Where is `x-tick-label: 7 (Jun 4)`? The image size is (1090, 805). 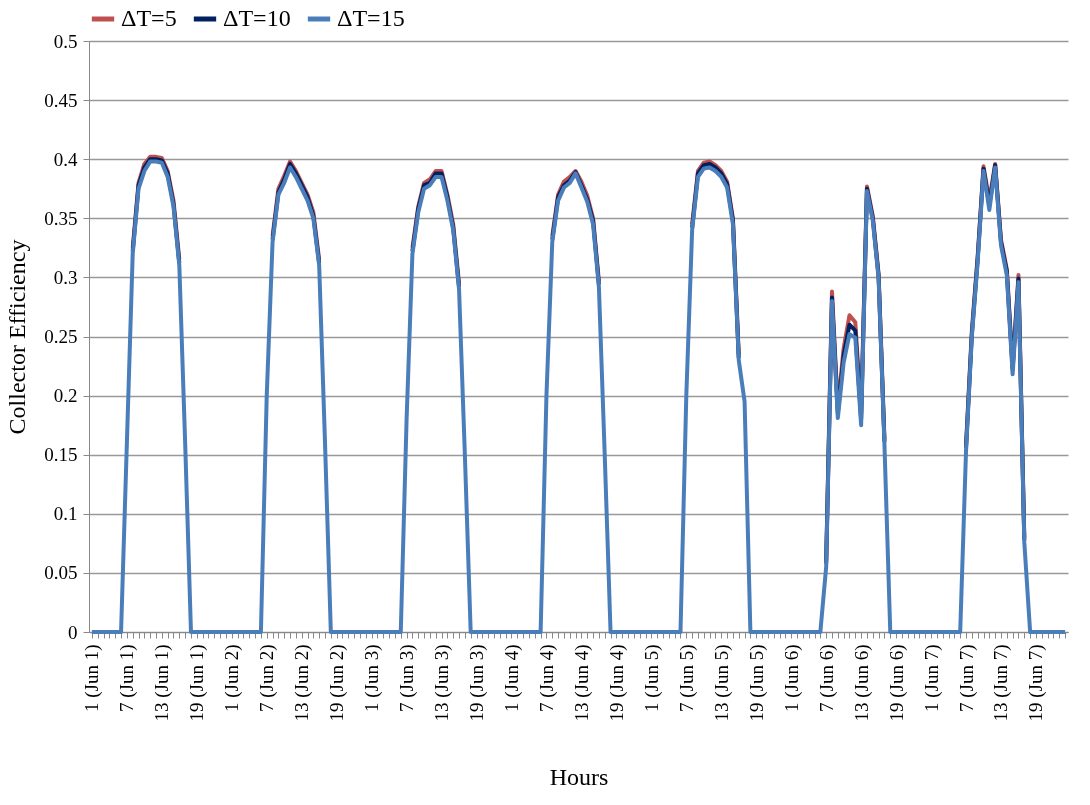
x-tick-label: 7 (Jun 4) is located at coordinates (546, 678).